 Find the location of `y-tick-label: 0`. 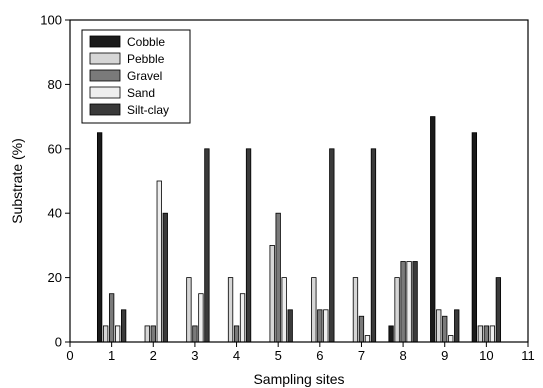

y-tick-label: 0 is located at coordinates (58, 342).